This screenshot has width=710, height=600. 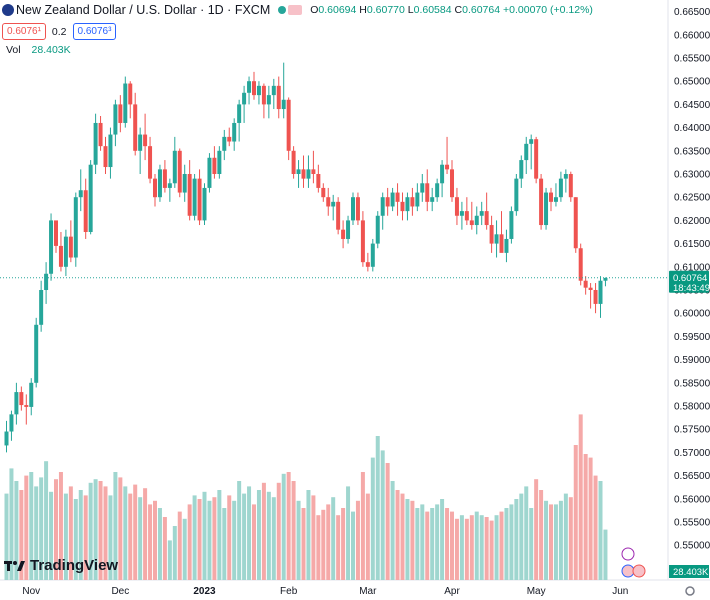 What do you see at coordinates (690, 278) in the screenshot?
I see `last-price-label: 0.60764` at bounding box center [690, 278].